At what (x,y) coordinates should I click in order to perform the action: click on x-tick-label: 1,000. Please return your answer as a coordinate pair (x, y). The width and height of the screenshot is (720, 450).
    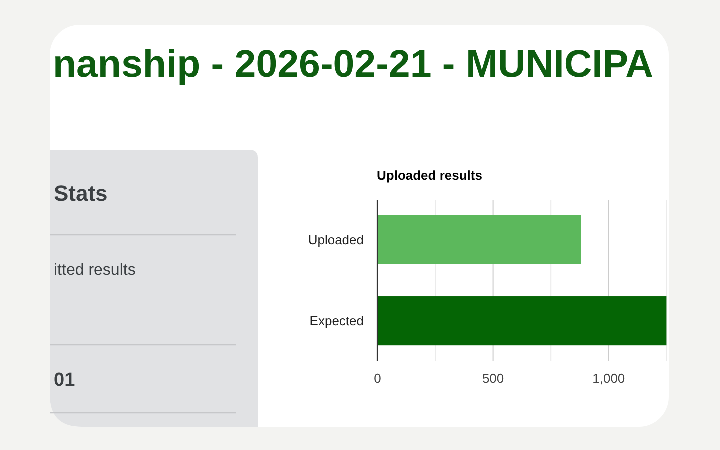
    Looking at the image, I should click on (609, 378).